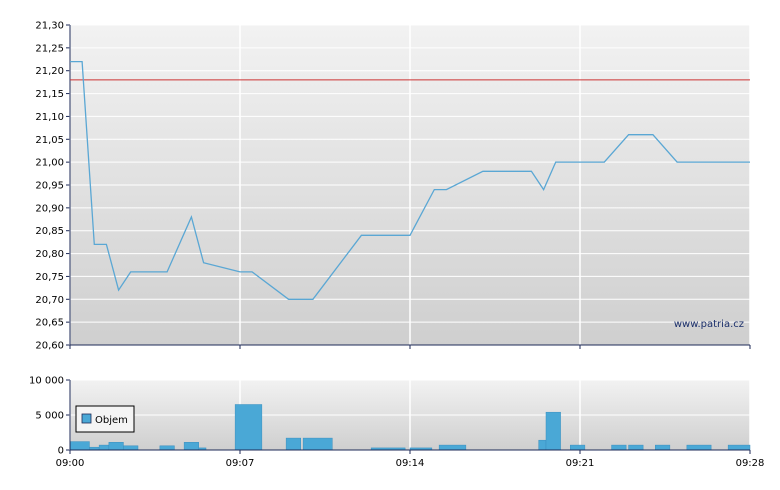 This screenshot has height=490, width=780. I want to click on main-y-tick-label: 20,80, so click(49, 254).